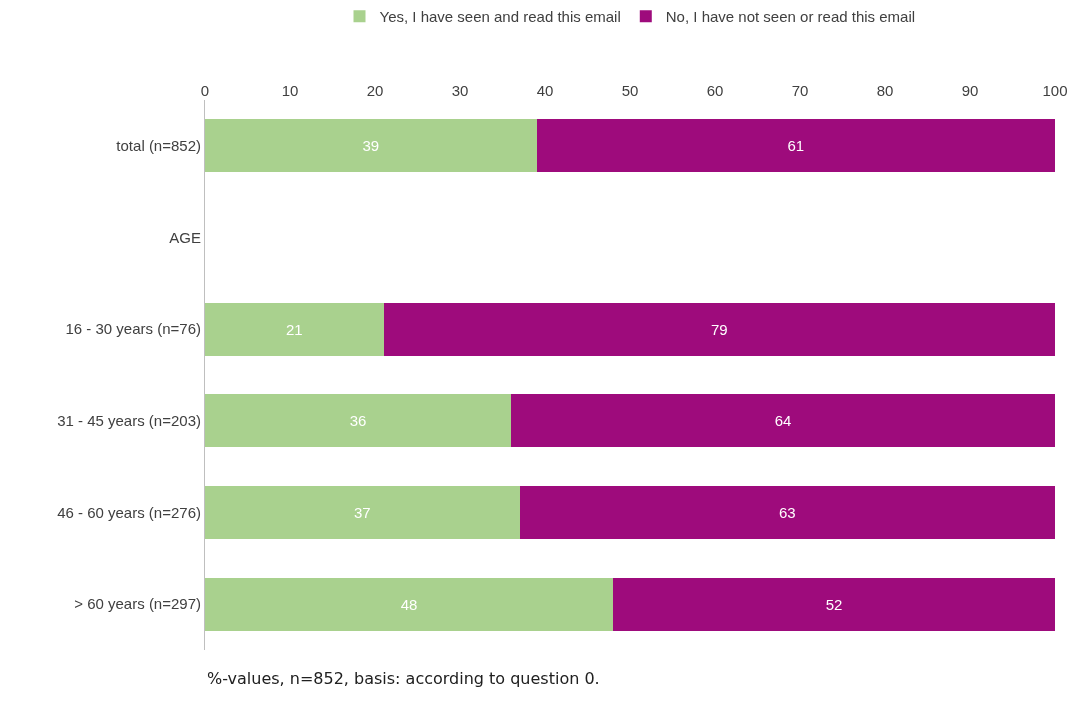 This screenshot has width=1080, height=710. What do you see at coordinates (185, 237) in the screenshot?
I see `y-tick-label: AGE` at bounding box center [185, 237].